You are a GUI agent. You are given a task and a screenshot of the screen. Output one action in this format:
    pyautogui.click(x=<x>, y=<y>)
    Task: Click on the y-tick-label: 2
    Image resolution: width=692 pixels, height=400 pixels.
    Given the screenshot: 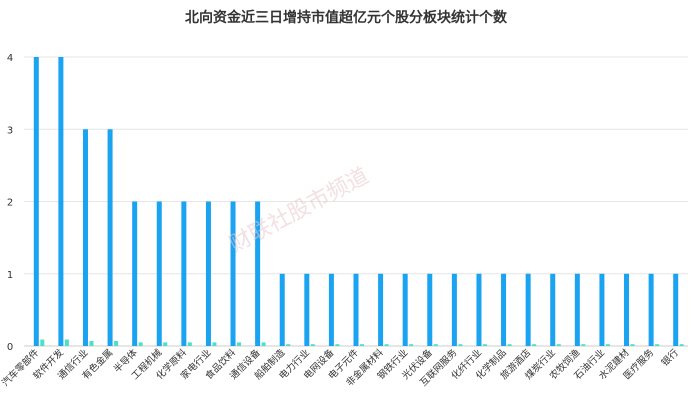 What is the action you would take?
    pyautogui.click(x=10, y=203)
    